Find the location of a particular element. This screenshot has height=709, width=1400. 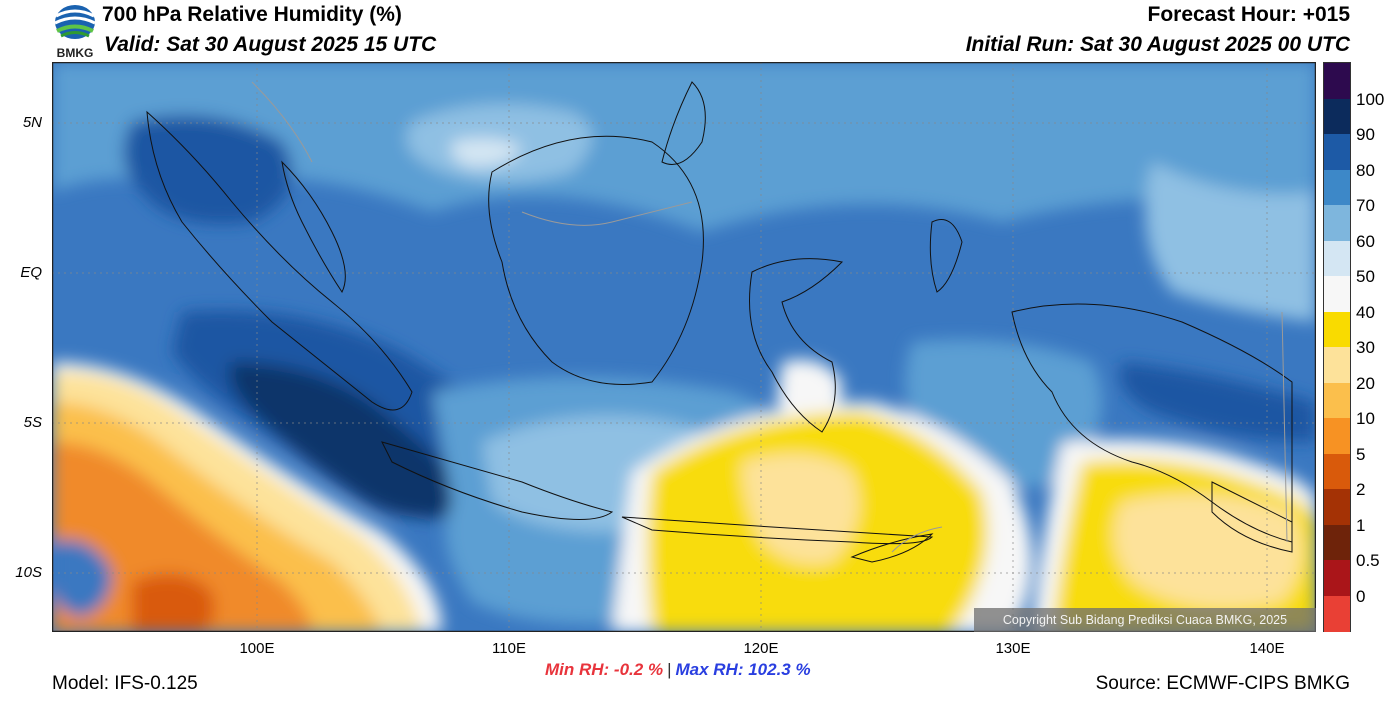

northwest-dark is located at coordinates (208, 169).